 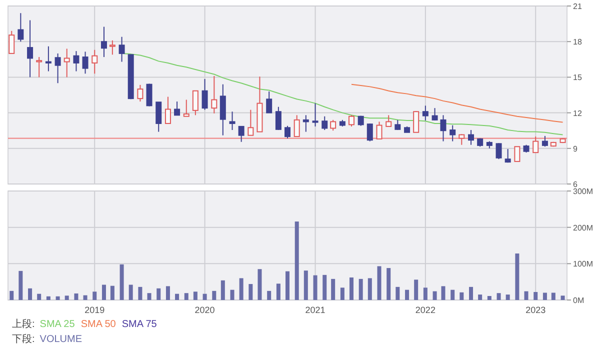 What do you see at coordinates (58, 324) in the screenshot?
I see `text: SMA 25` at bounding box center [58, 324].